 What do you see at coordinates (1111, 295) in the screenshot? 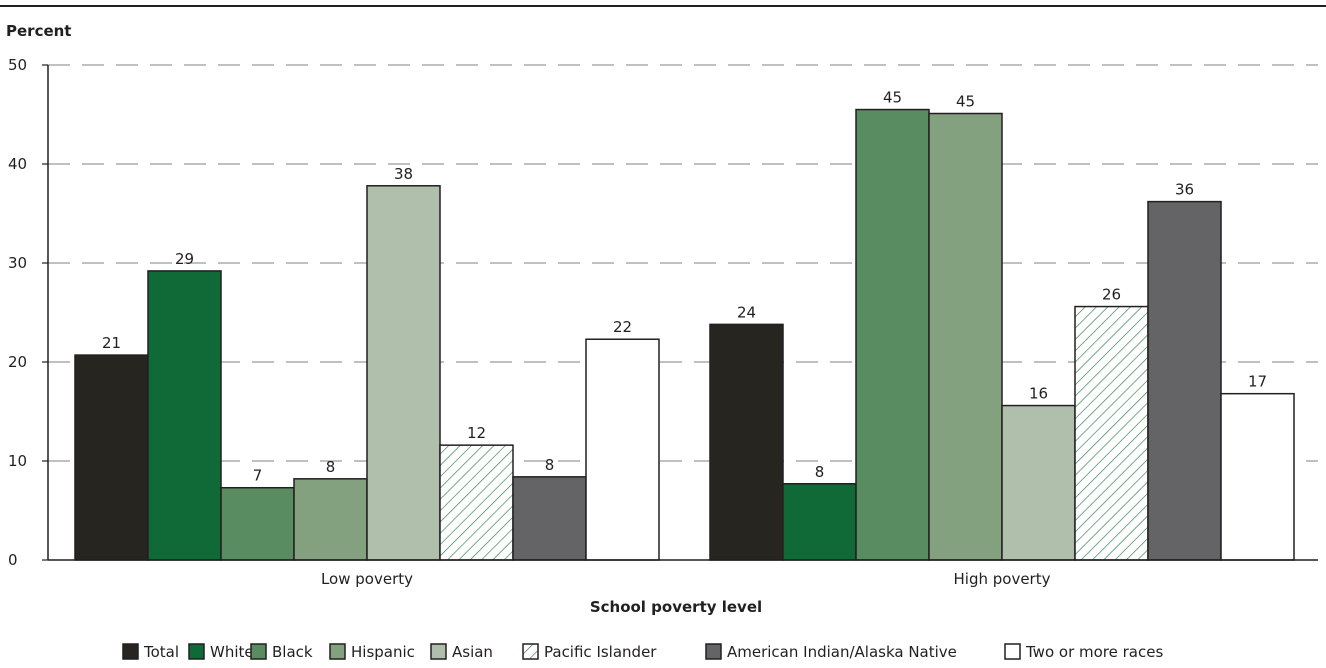
I see `data-label: 26` at bounding box center [1111, 295].